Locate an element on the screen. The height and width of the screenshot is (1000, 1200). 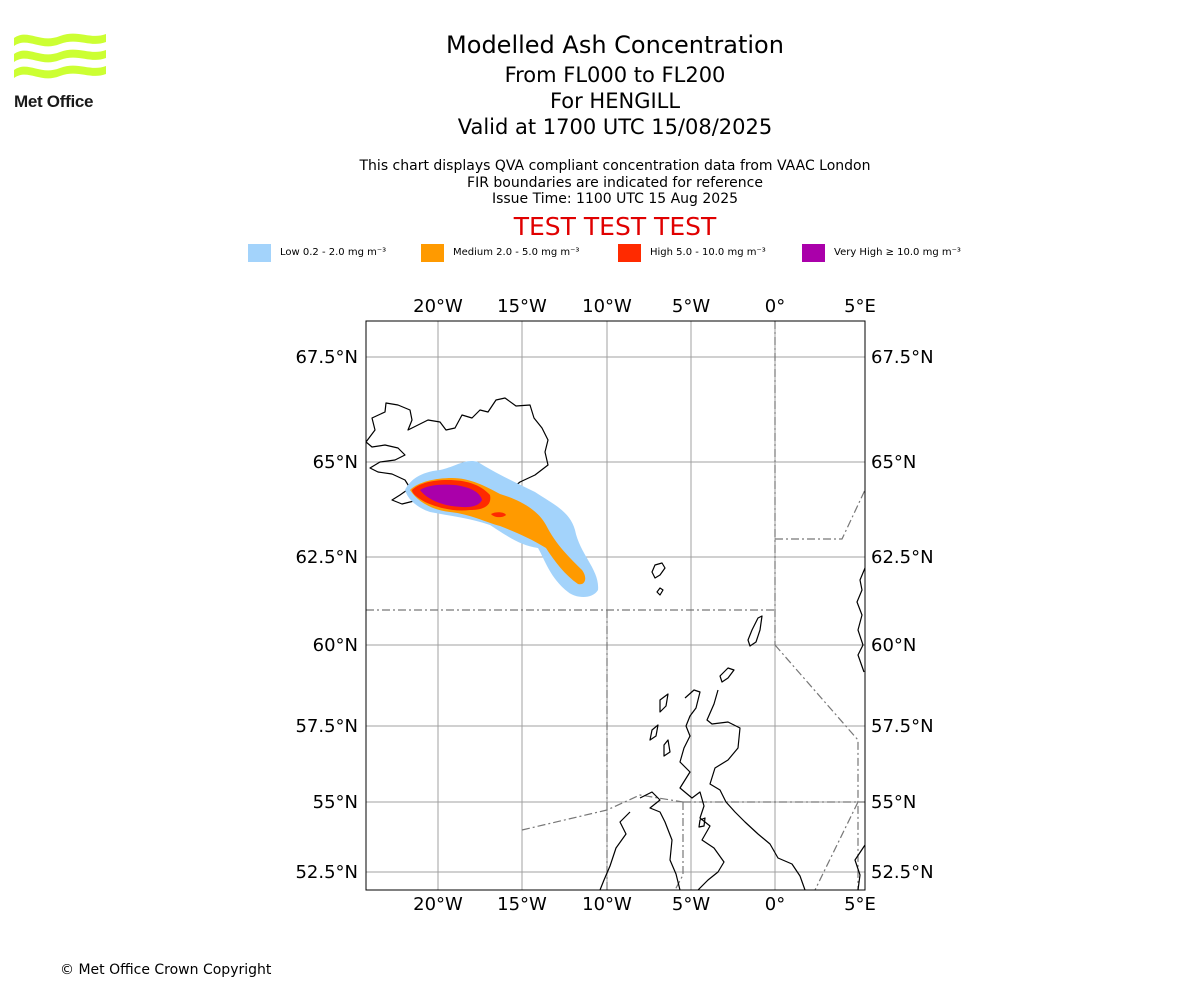
hebrides-coastline is located at coordinates (660, 725).